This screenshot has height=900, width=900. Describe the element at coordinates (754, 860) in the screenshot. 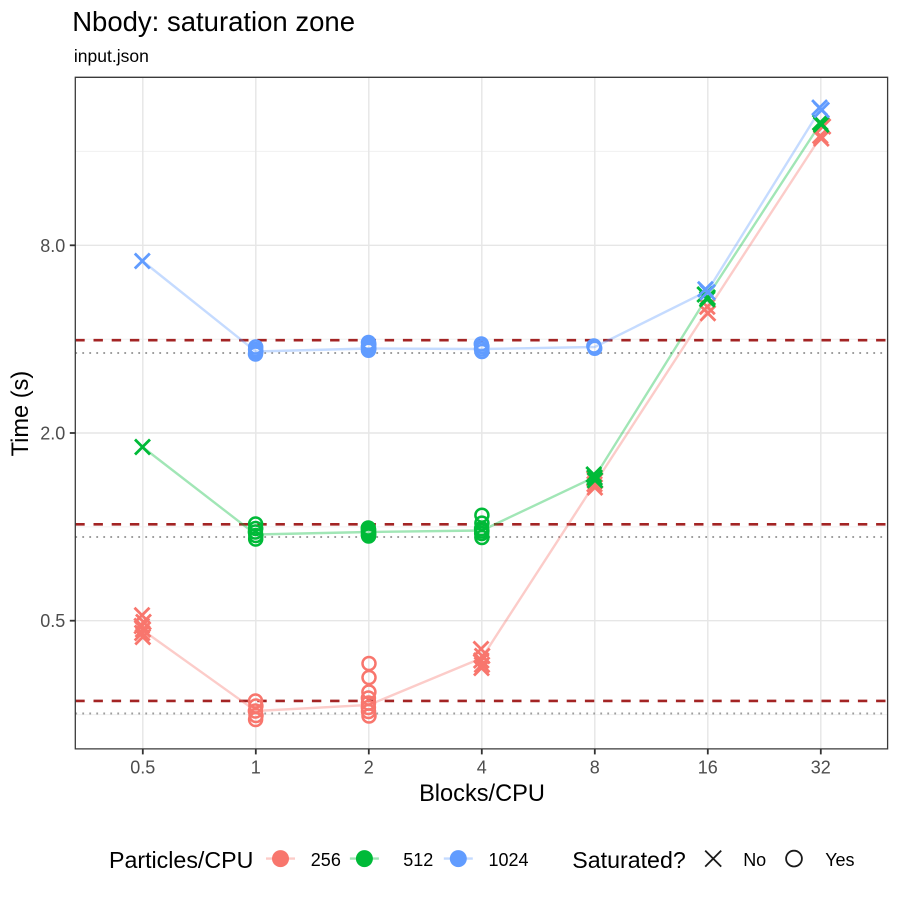

I see `svg-text: No` at that location.